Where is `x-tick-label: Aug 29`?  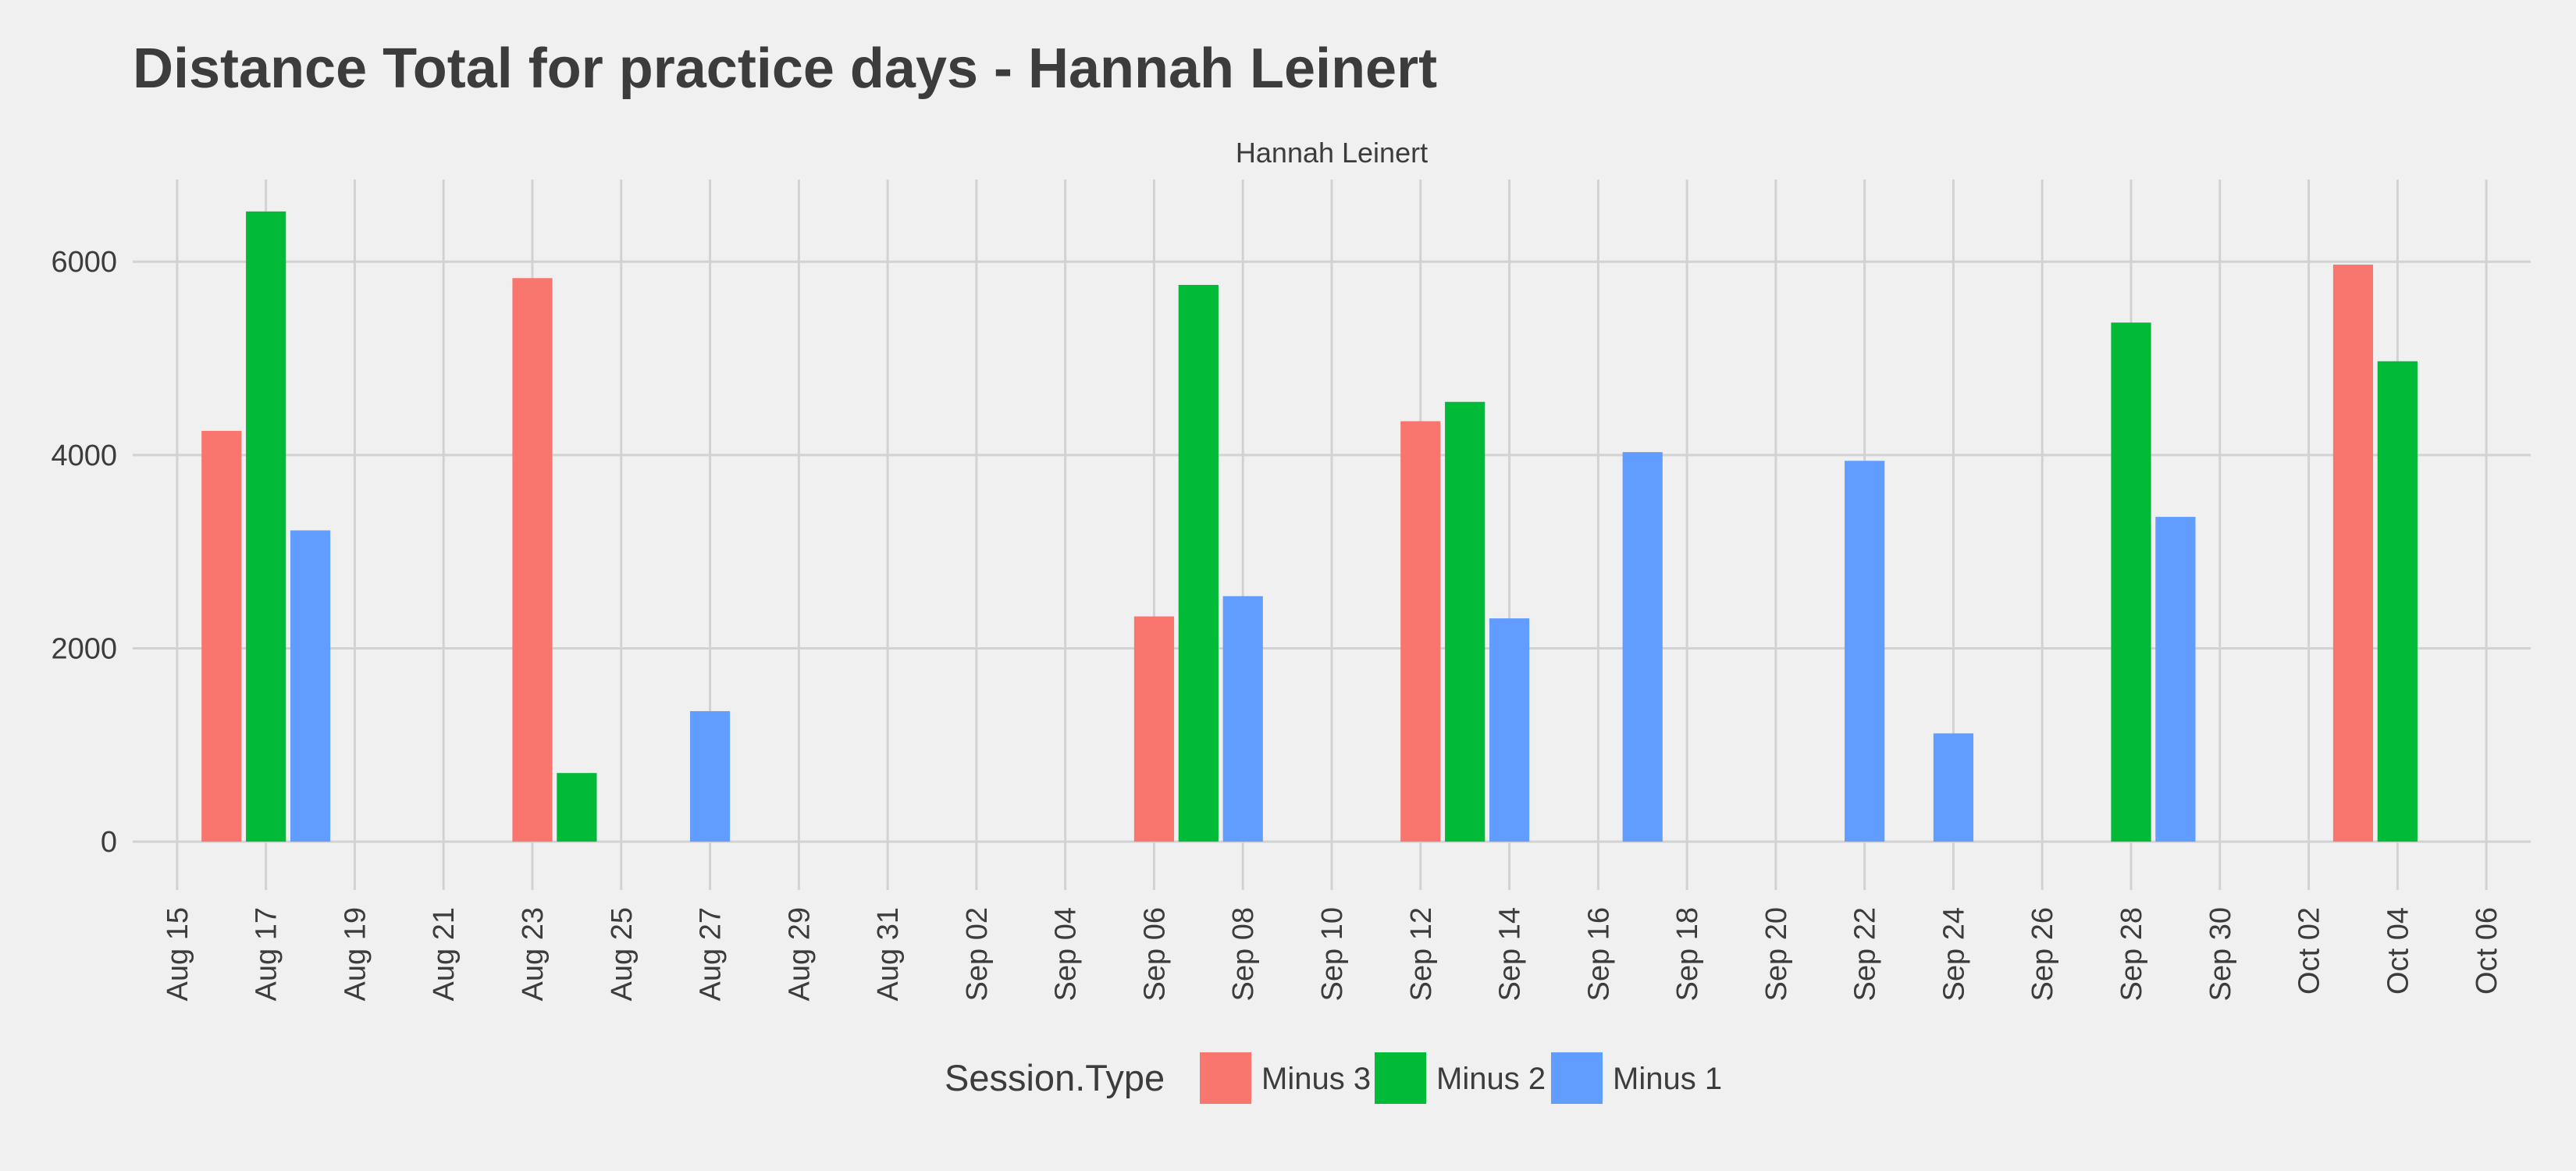
x-tick-label: Aug 29 is located at coordinates (799, 954).